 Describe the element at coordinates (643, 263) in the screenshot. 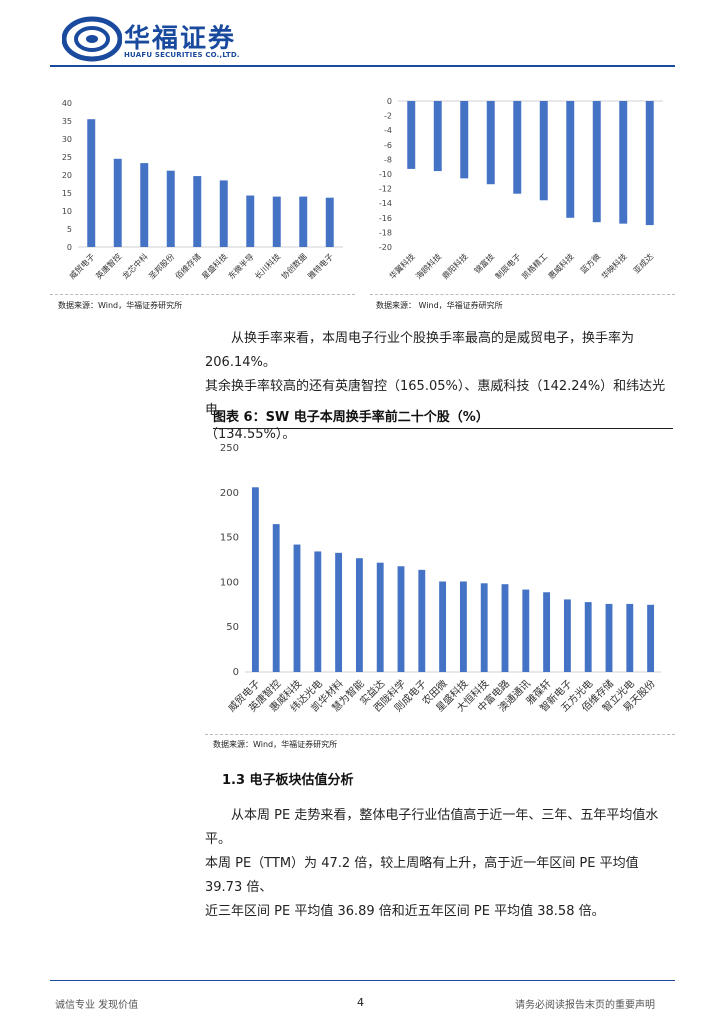

I see `category-label: 亚成达` at that location.